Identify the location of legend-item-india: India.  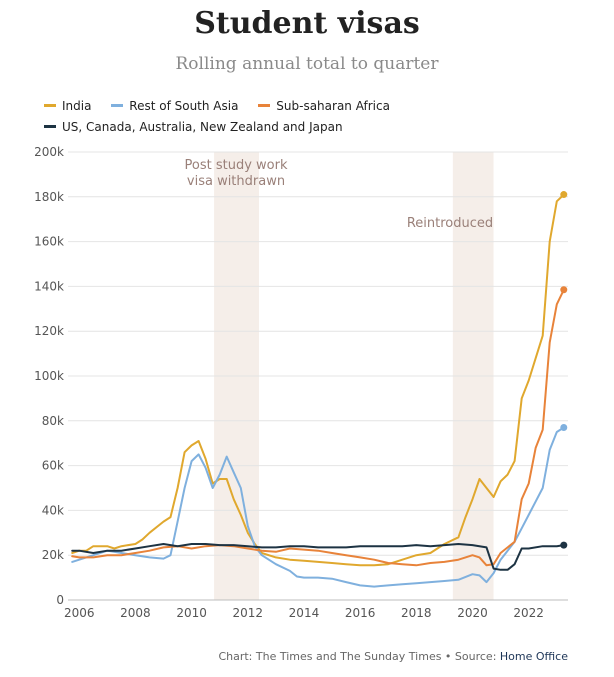
(67, 106).